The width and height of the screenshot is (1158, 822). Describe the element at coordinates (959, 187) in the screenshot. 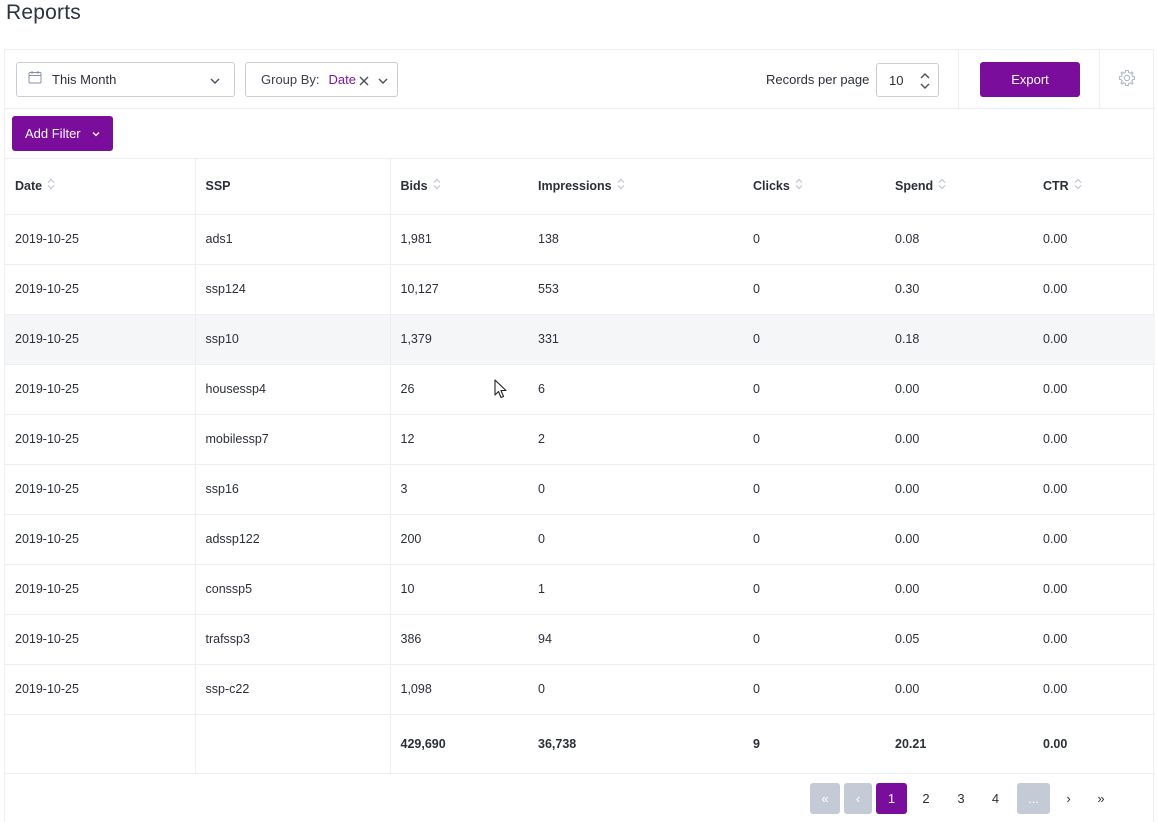

I see `column-header-spend: Spend` at that location.